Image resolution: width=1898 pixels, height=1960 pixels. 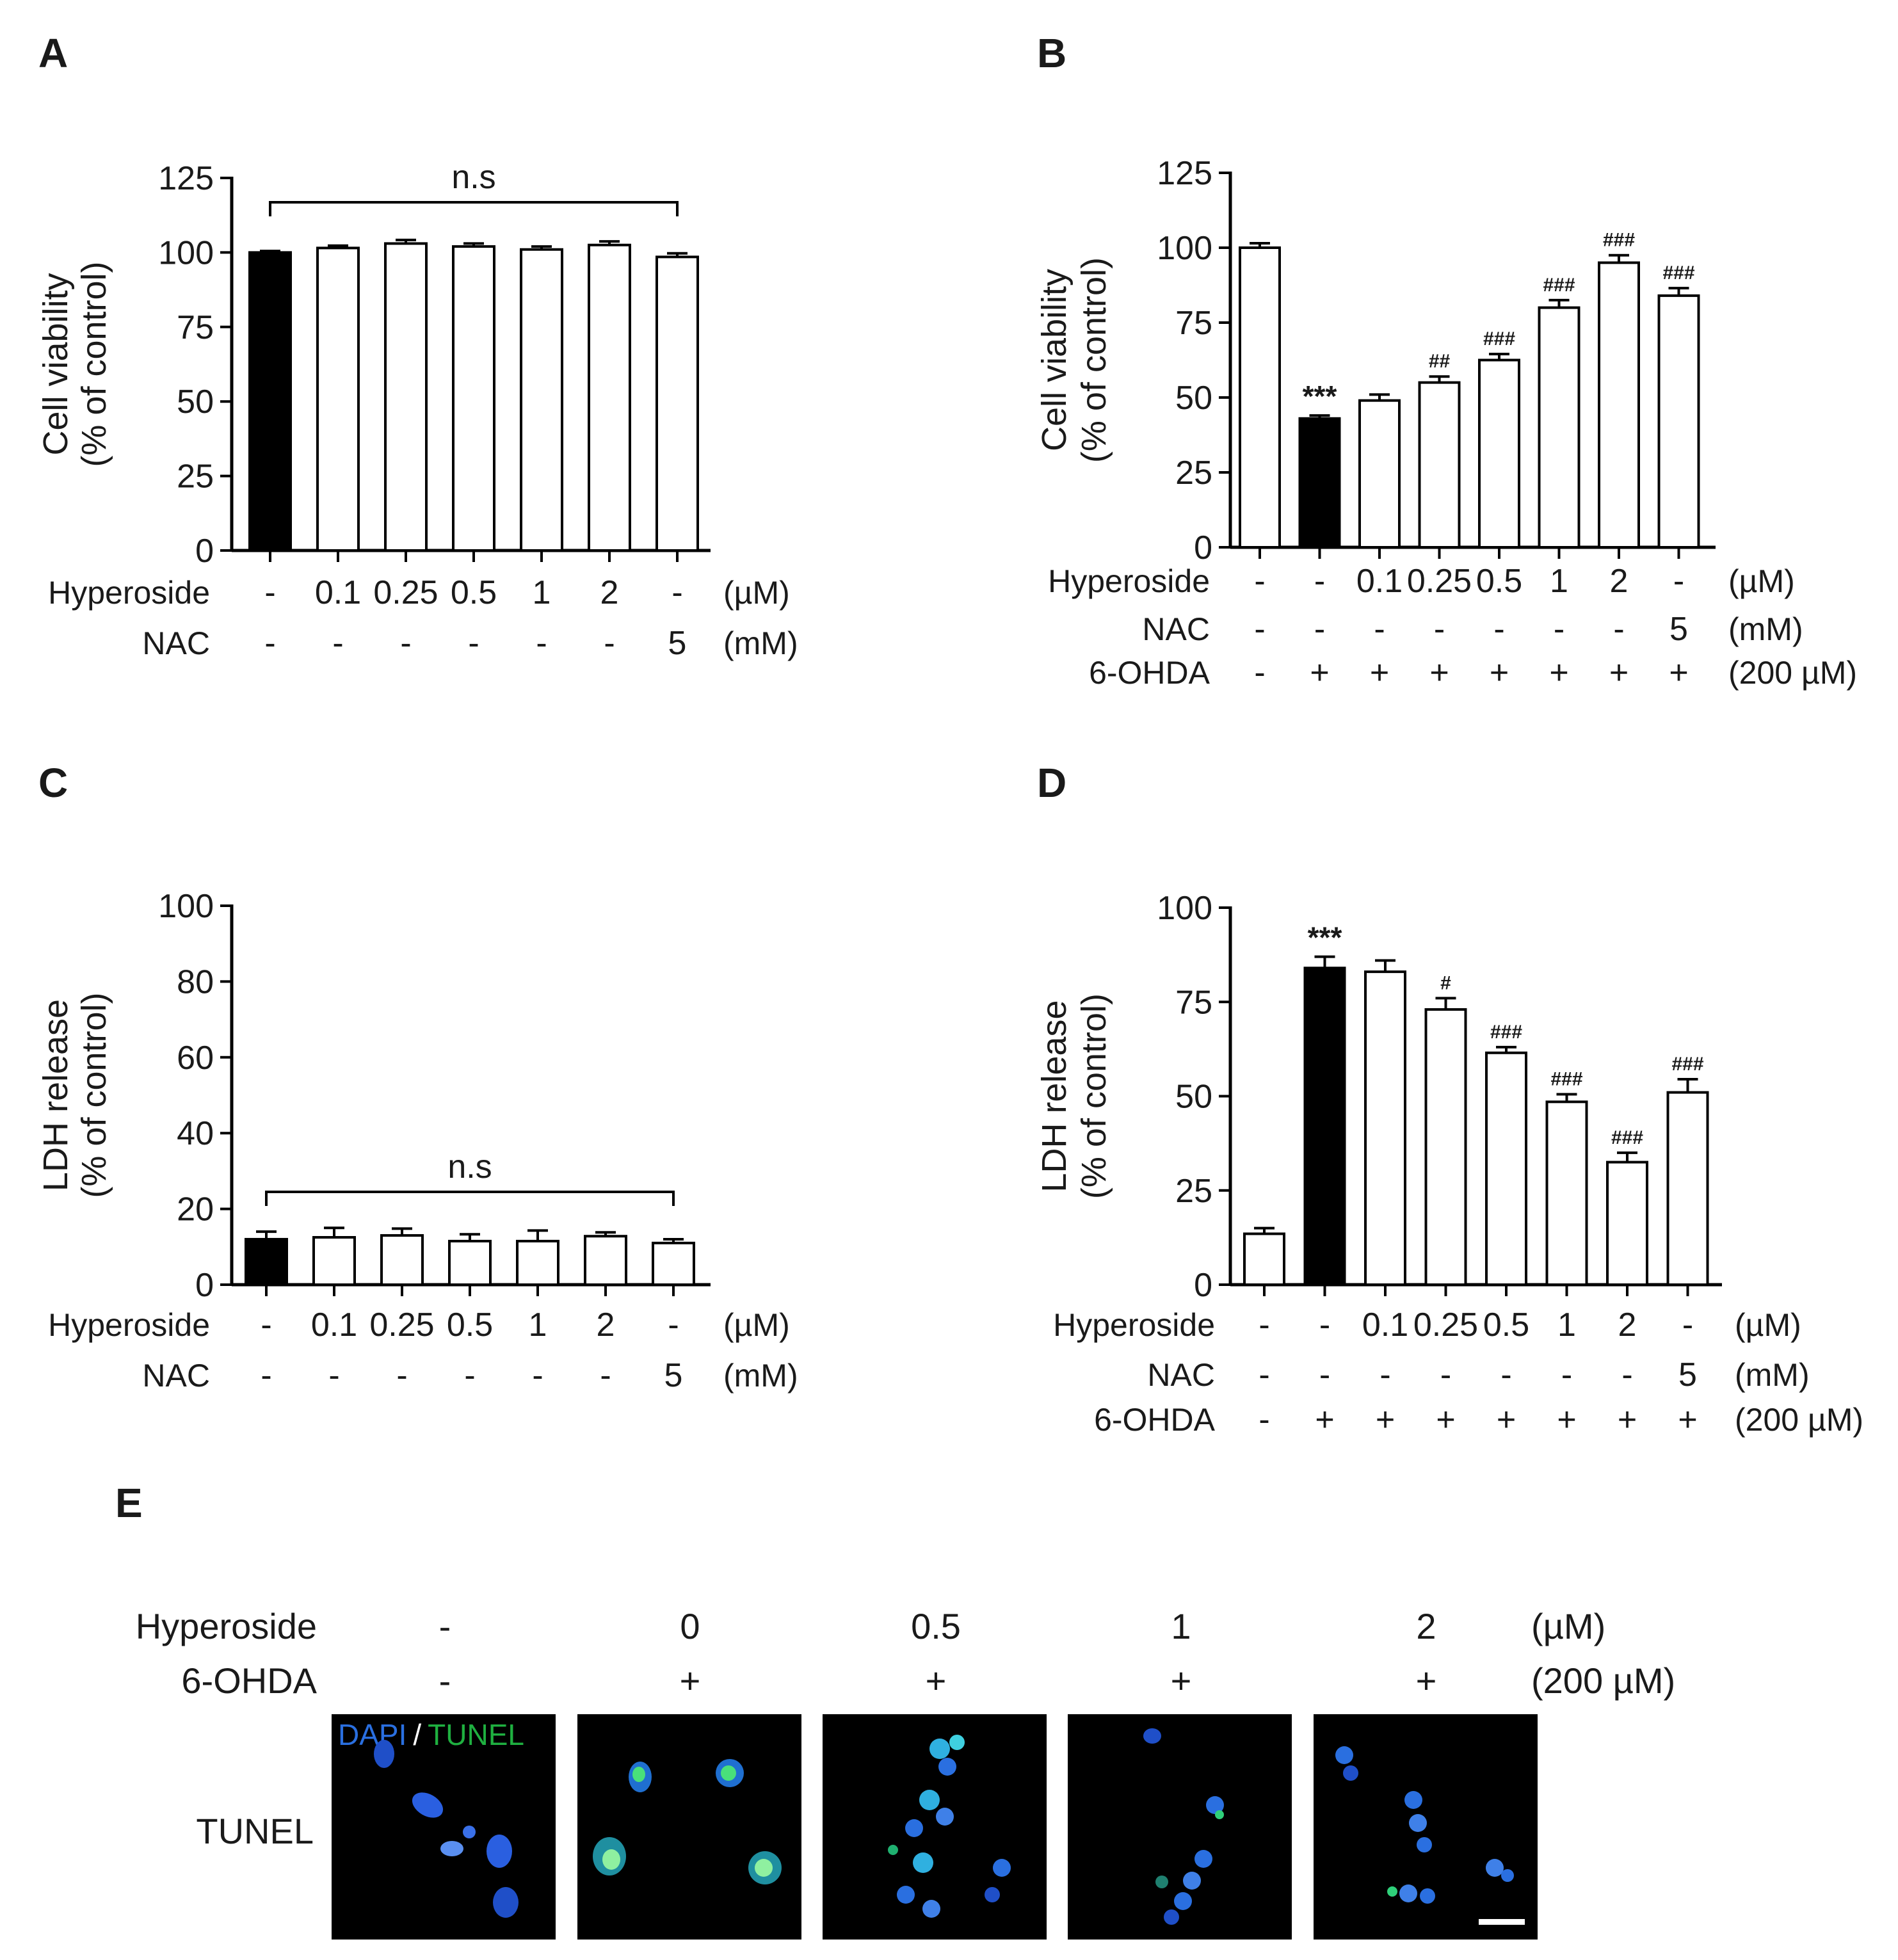 I want to click on panel-e-hyperoside-value: 0, so click(x=690, y=1626).